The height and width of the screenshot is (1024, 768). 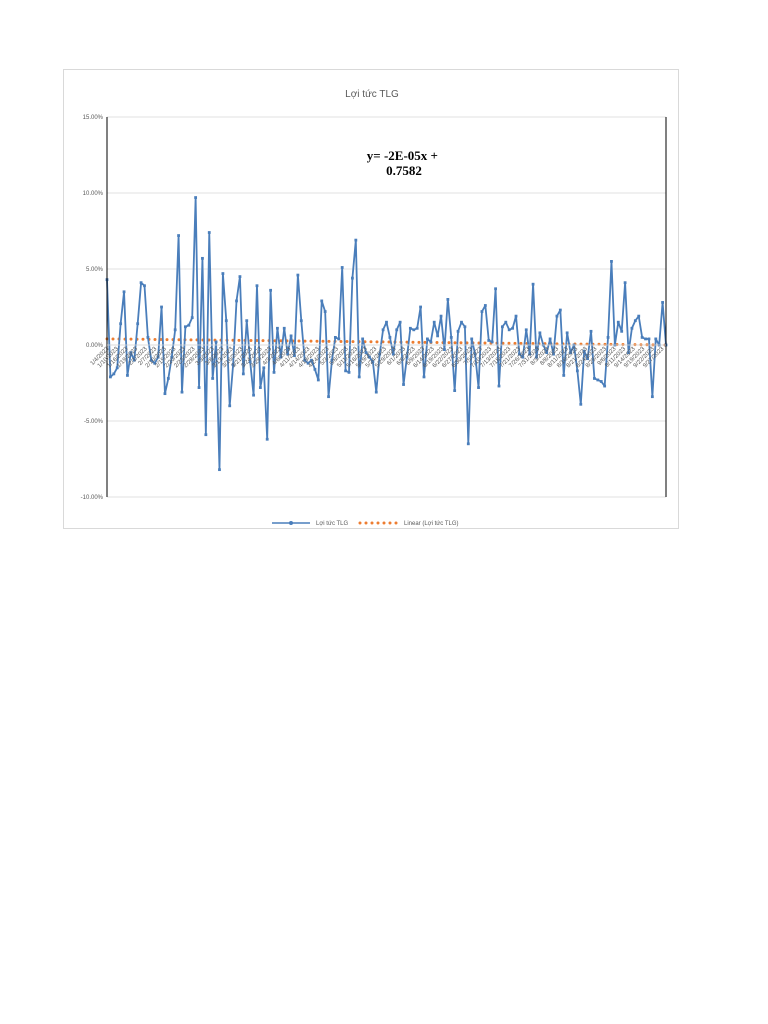 I want to click on trendline, so click(x=386, y=342).